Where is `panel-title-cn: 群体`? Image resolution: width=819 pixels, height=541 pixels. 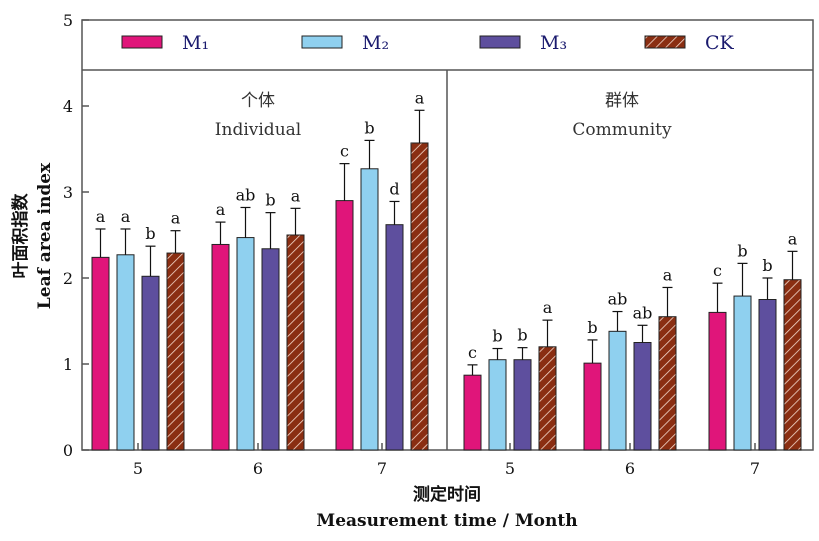 panel-title-cn: 群体 is located at coordinates (622, 101).